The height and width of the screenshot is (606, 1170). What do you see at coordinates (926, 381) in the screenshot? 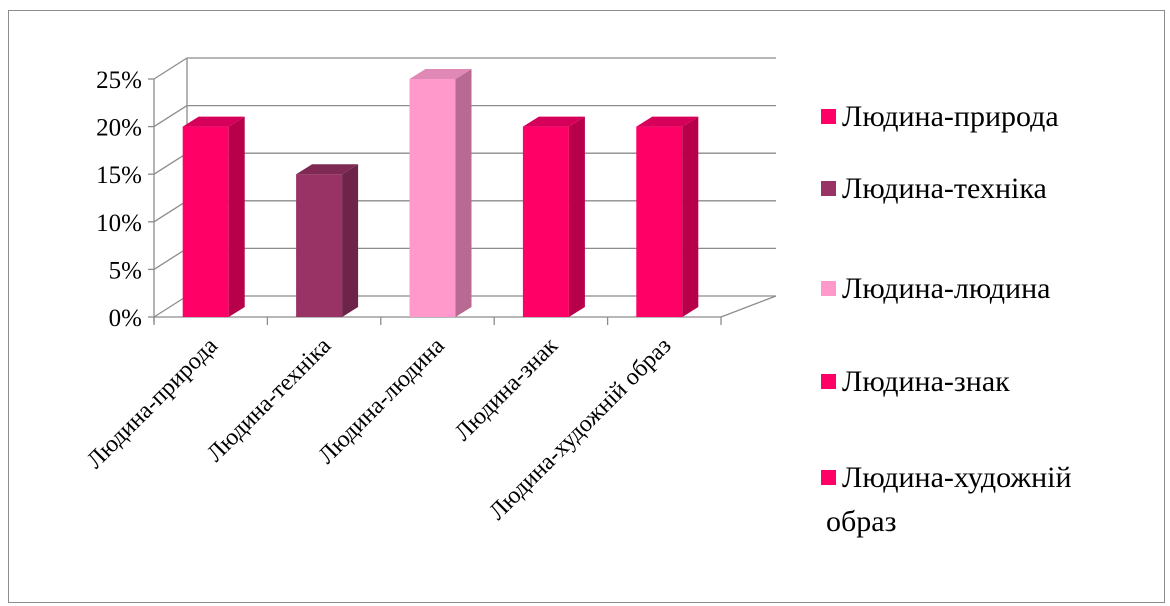
I see `legend-label: Людина-знак` at bounding box center [926, 381].